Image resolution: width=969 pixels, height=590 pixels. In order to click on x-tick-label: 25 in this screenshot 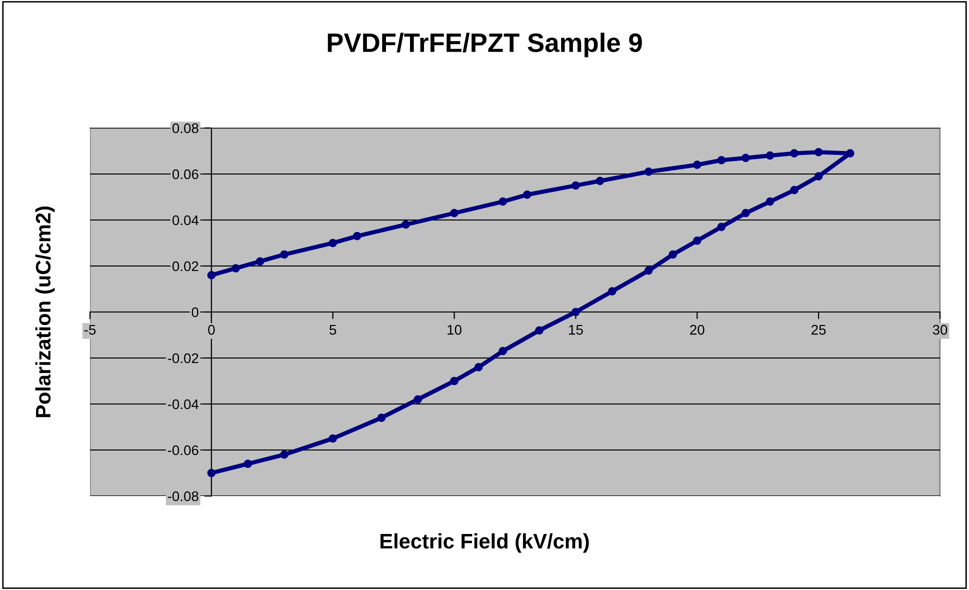, I will do `click(819, 329)`.